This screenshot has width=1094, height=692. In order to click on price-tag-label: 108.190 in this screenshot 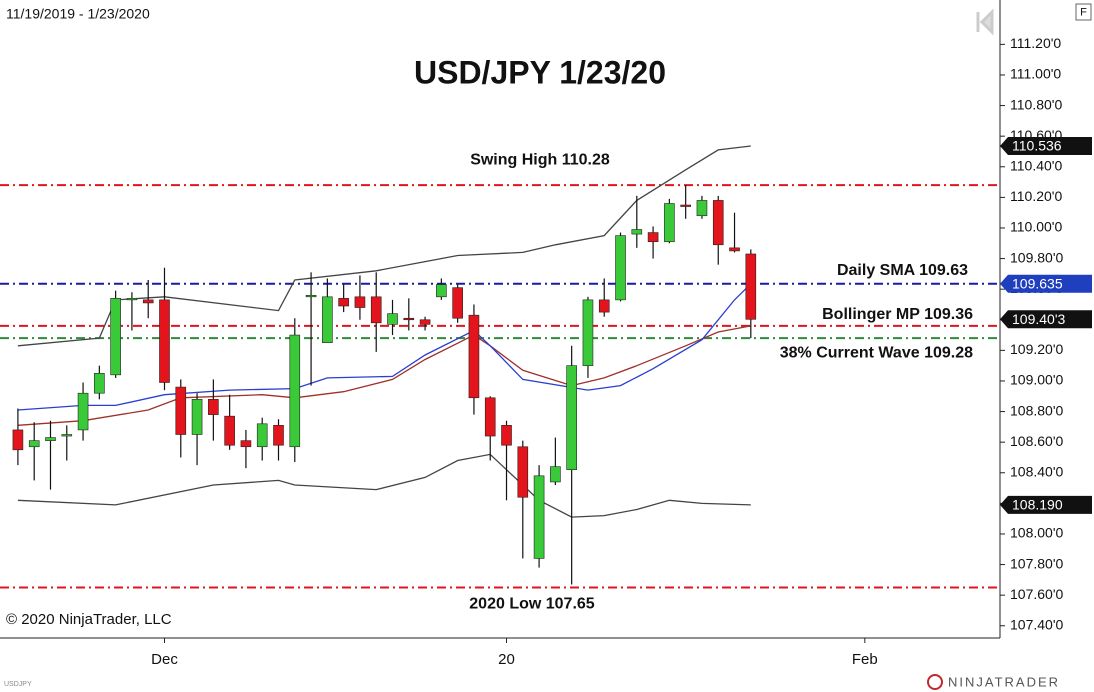, I will do `click(1037, 505)`.